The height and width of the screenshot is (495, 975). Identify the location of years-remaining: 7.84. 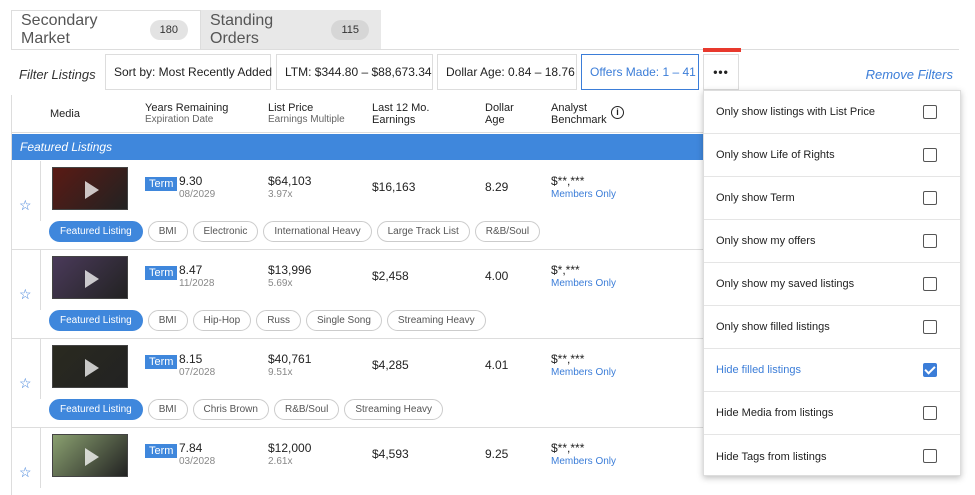
(191, 448).